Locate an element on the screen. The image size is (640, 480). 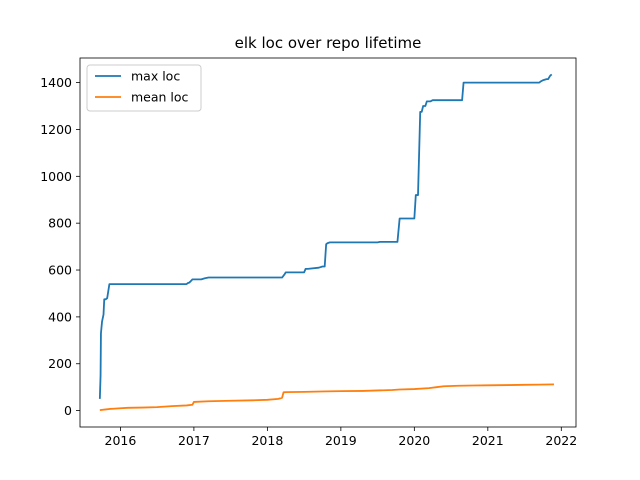
x-tick-label: 2016 is located at coordinates (121, 440).